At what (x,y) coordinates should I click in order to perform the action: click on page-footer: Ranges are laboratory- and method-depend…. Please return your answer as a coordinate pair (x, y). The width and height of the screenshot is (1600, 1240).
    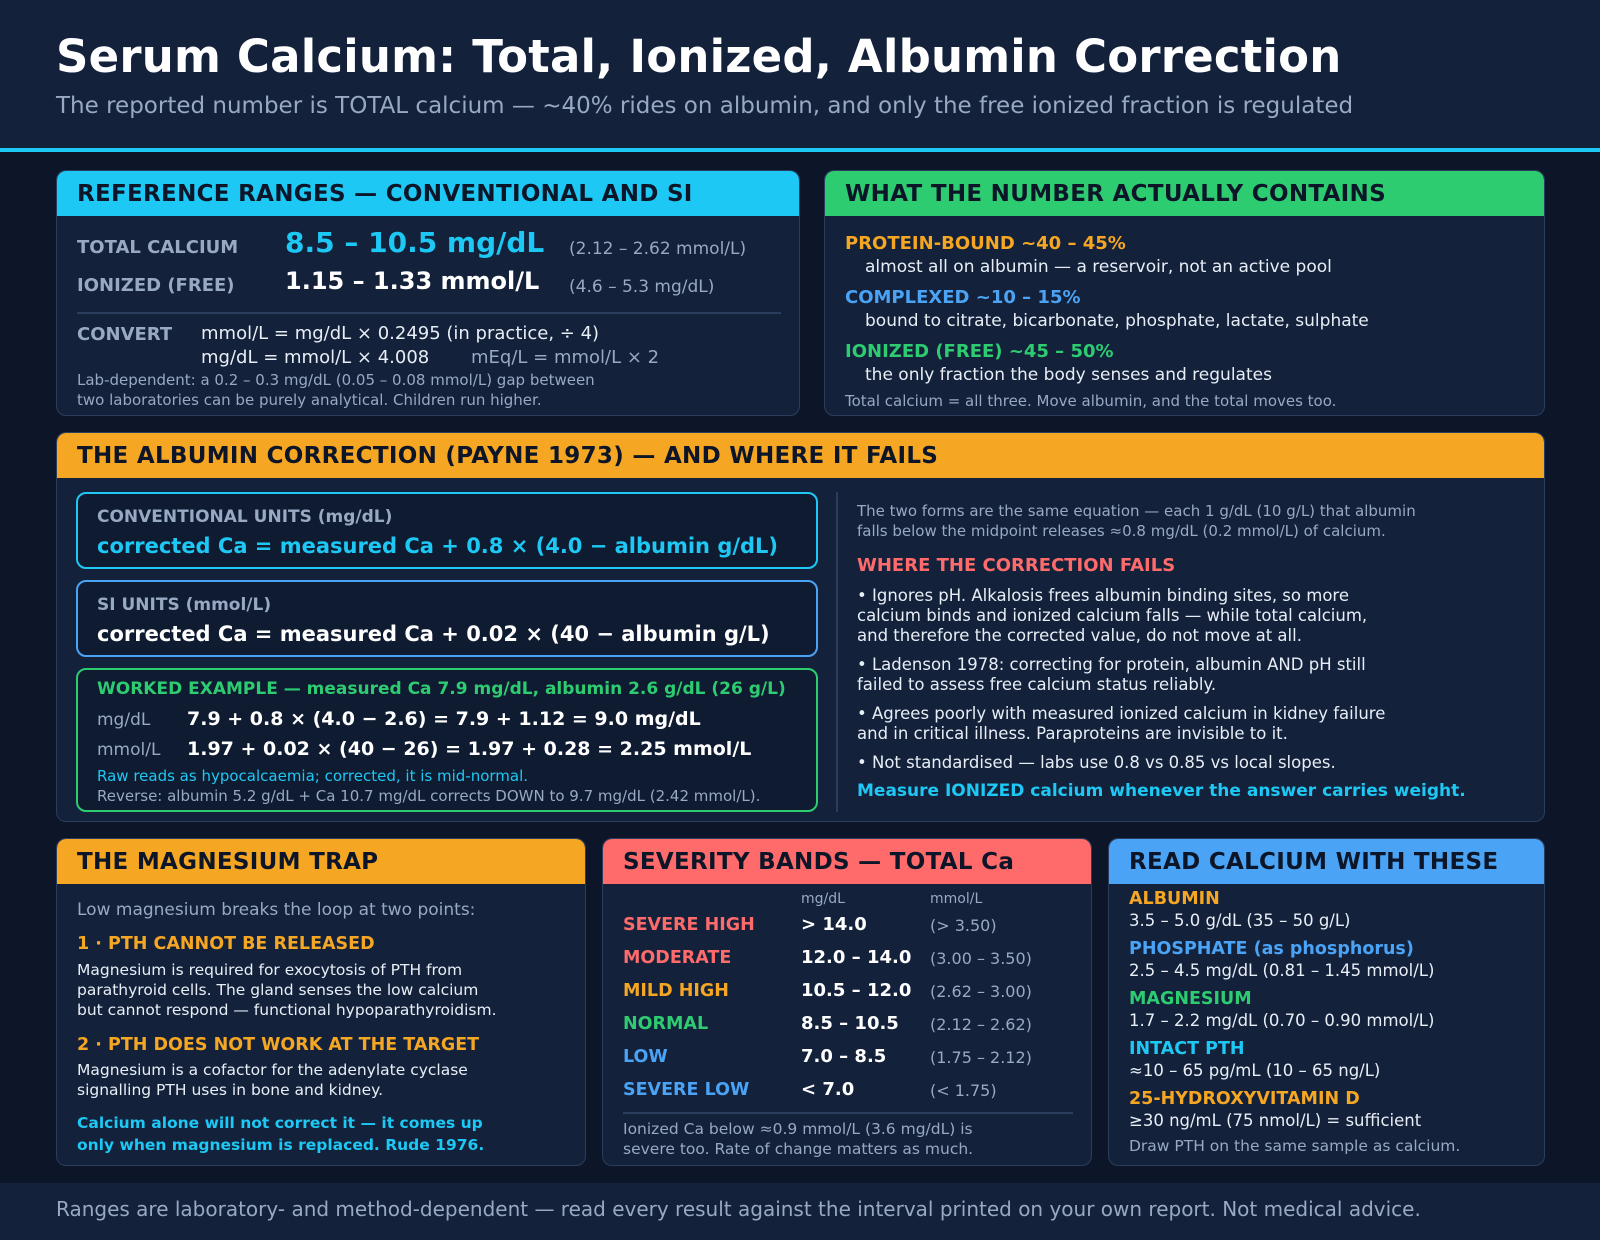
    Looking at the image, I should click on (800, 1211).